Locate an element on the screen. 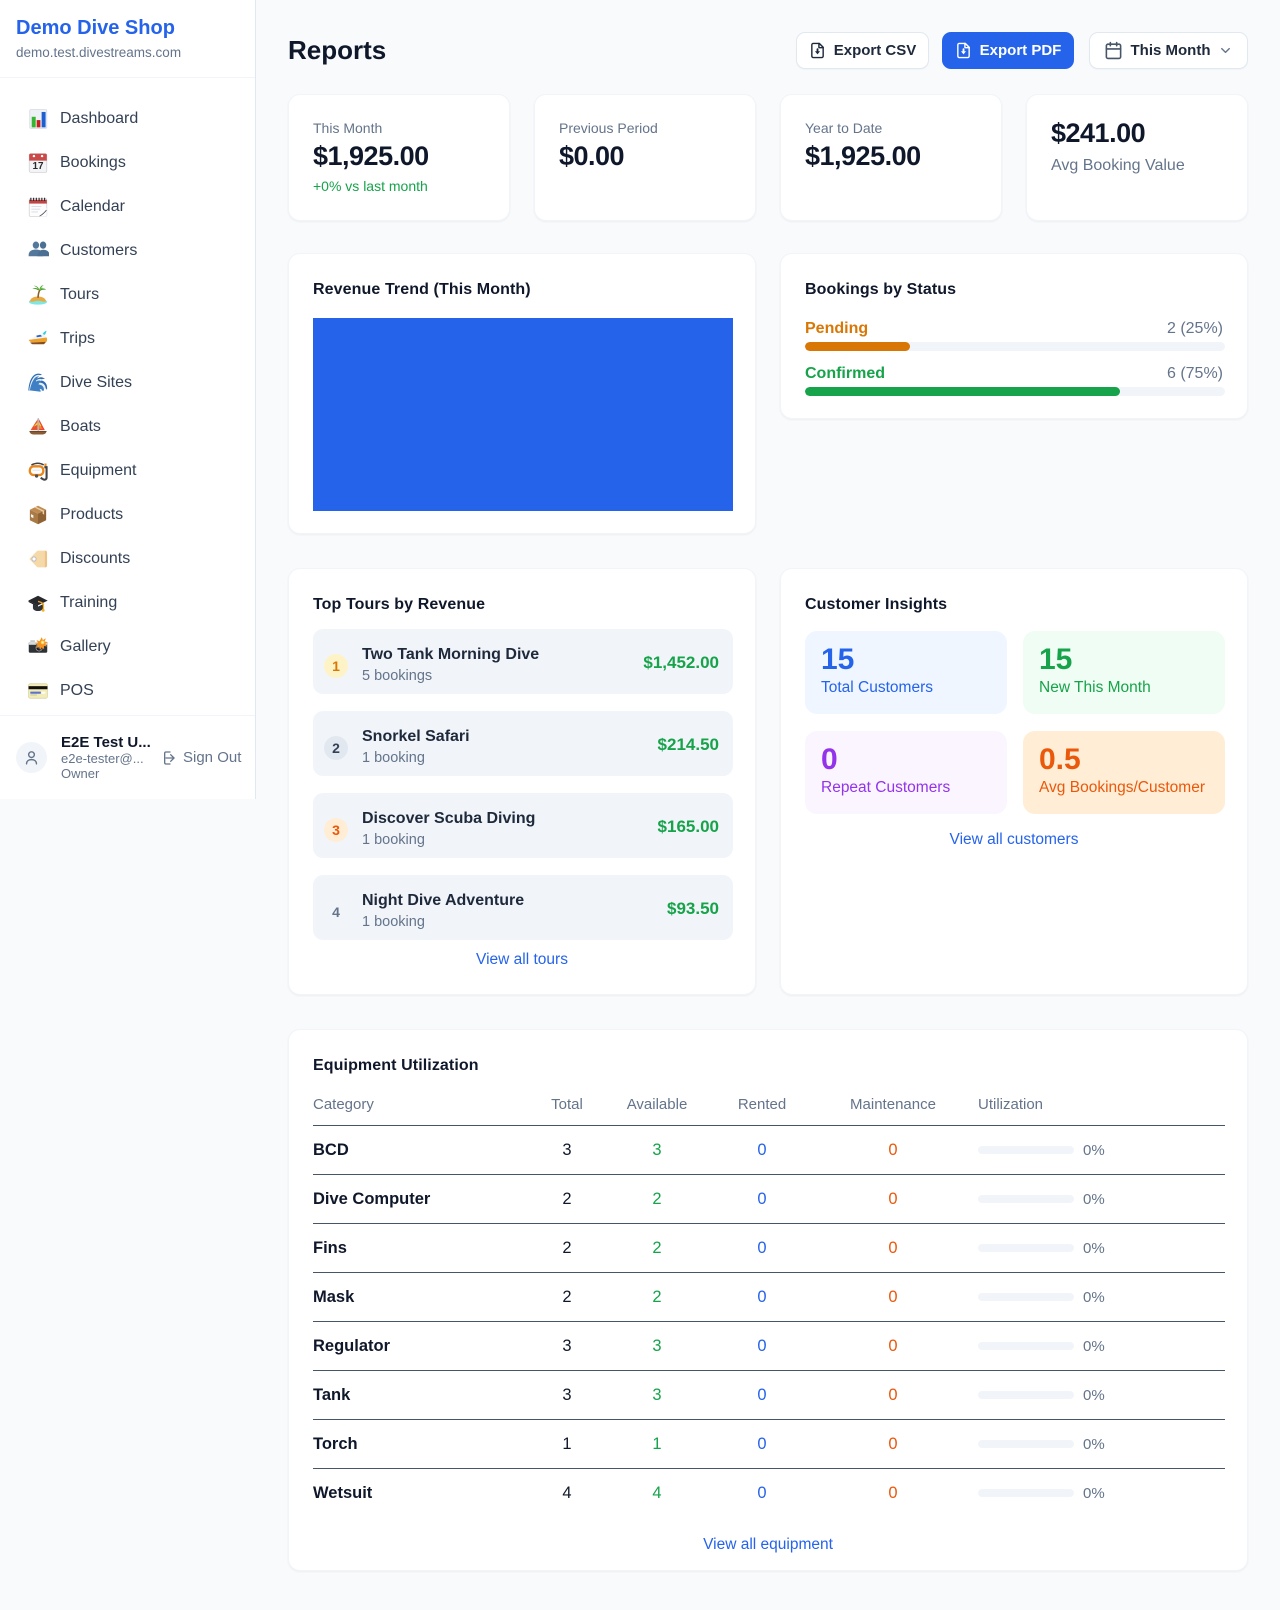  svg-text: 17 is located at coordinates (38, 166).